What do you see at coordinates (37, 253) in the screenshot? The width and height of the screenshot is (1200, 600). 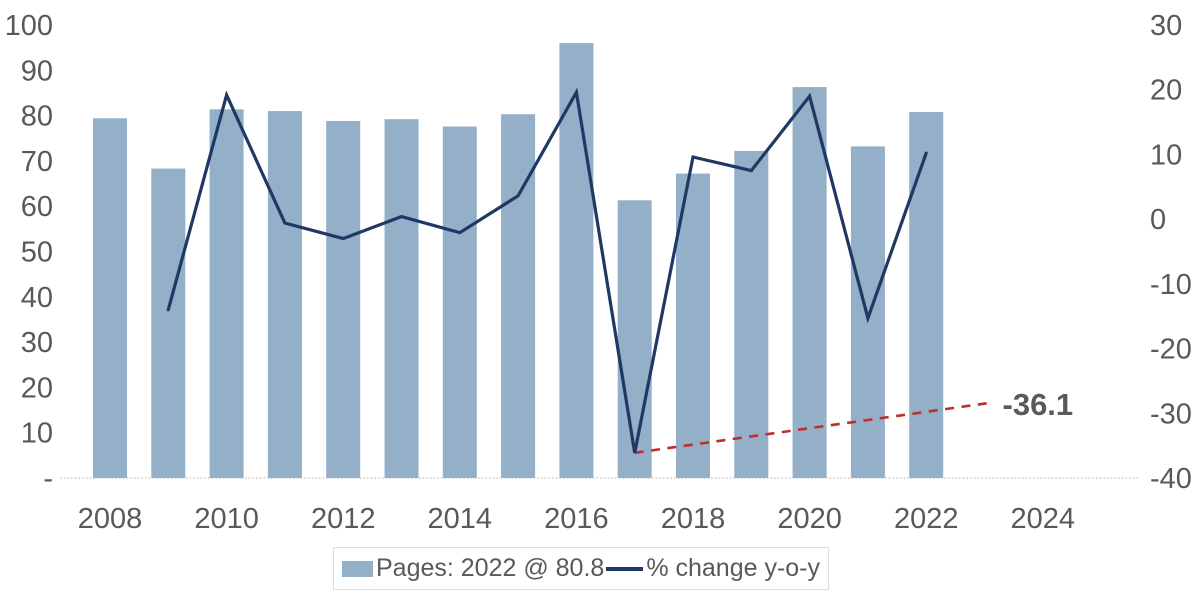 I see `left-axis-tick-label: 50` at bounding box center [37, 253].